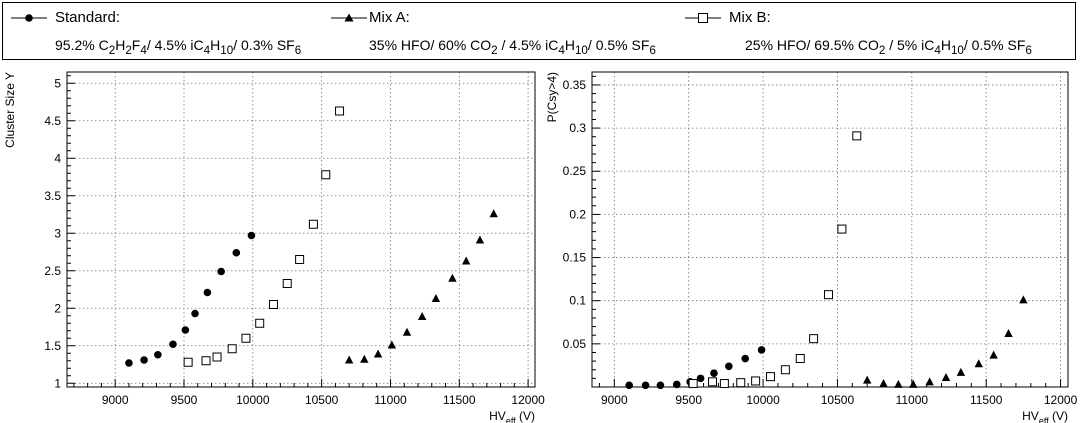 The image size is (1080, 423). What do you see at coordinates (575, 344) in the screenshot?
I see `y-tick-label: 0.05` at bounding box center [575, 344].